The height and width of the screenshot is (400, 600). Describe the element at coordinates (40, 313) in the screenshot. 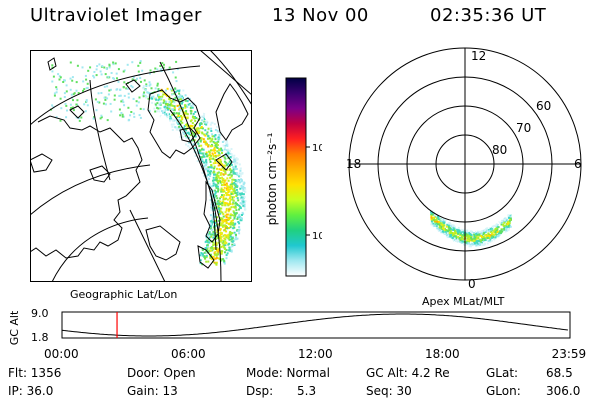

I see `timeline-ymax: 9.0` at that location.